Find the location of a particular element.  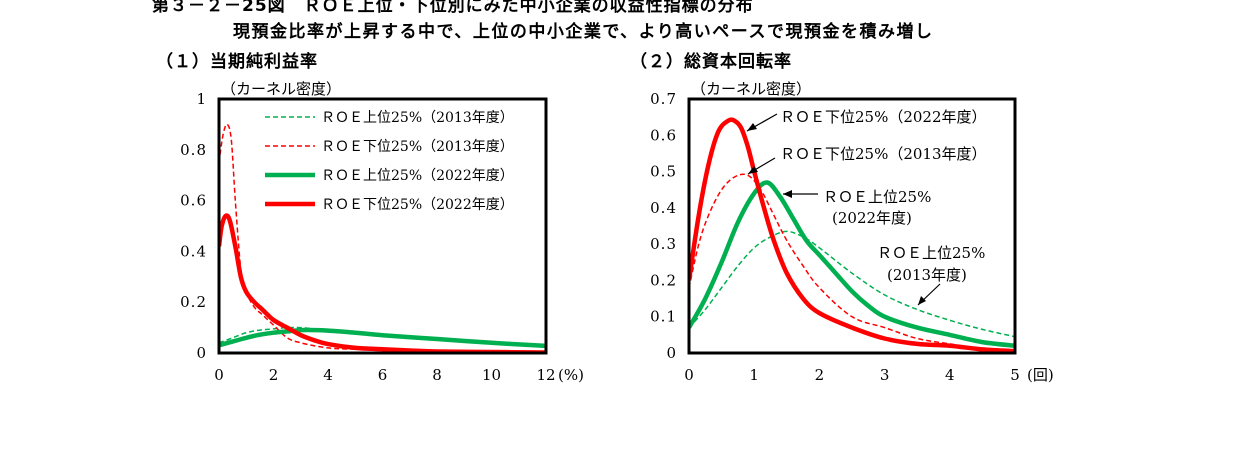

x-tick-label: 10 is located at coordinates (491, 375).